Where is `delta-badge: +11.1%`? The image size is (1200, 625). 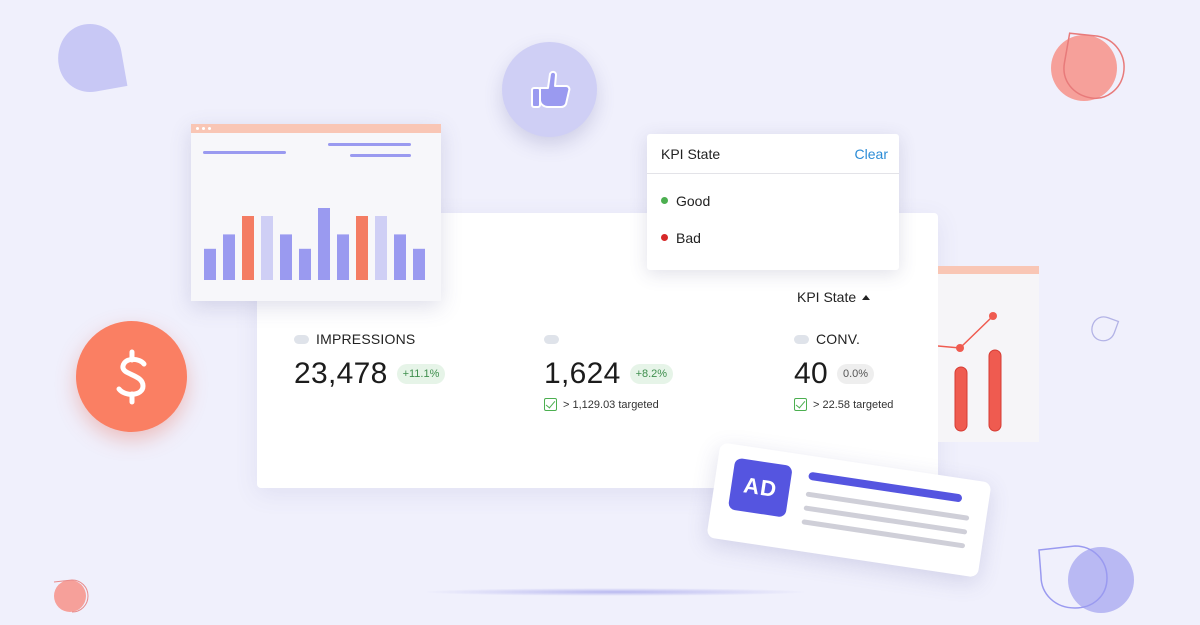 delta-badge: +11.1% is located at coordinates (421, 374).